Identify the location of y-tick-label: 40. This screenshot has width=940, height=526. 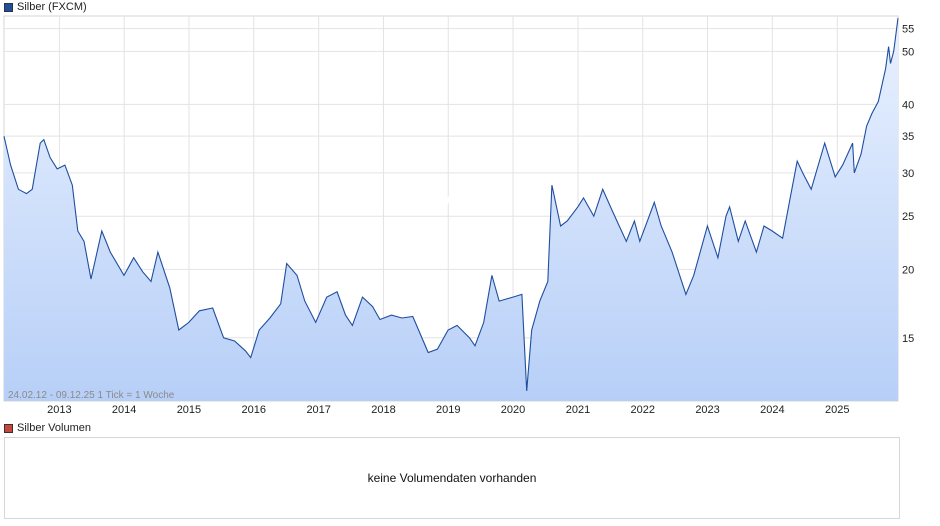
(908, 105).